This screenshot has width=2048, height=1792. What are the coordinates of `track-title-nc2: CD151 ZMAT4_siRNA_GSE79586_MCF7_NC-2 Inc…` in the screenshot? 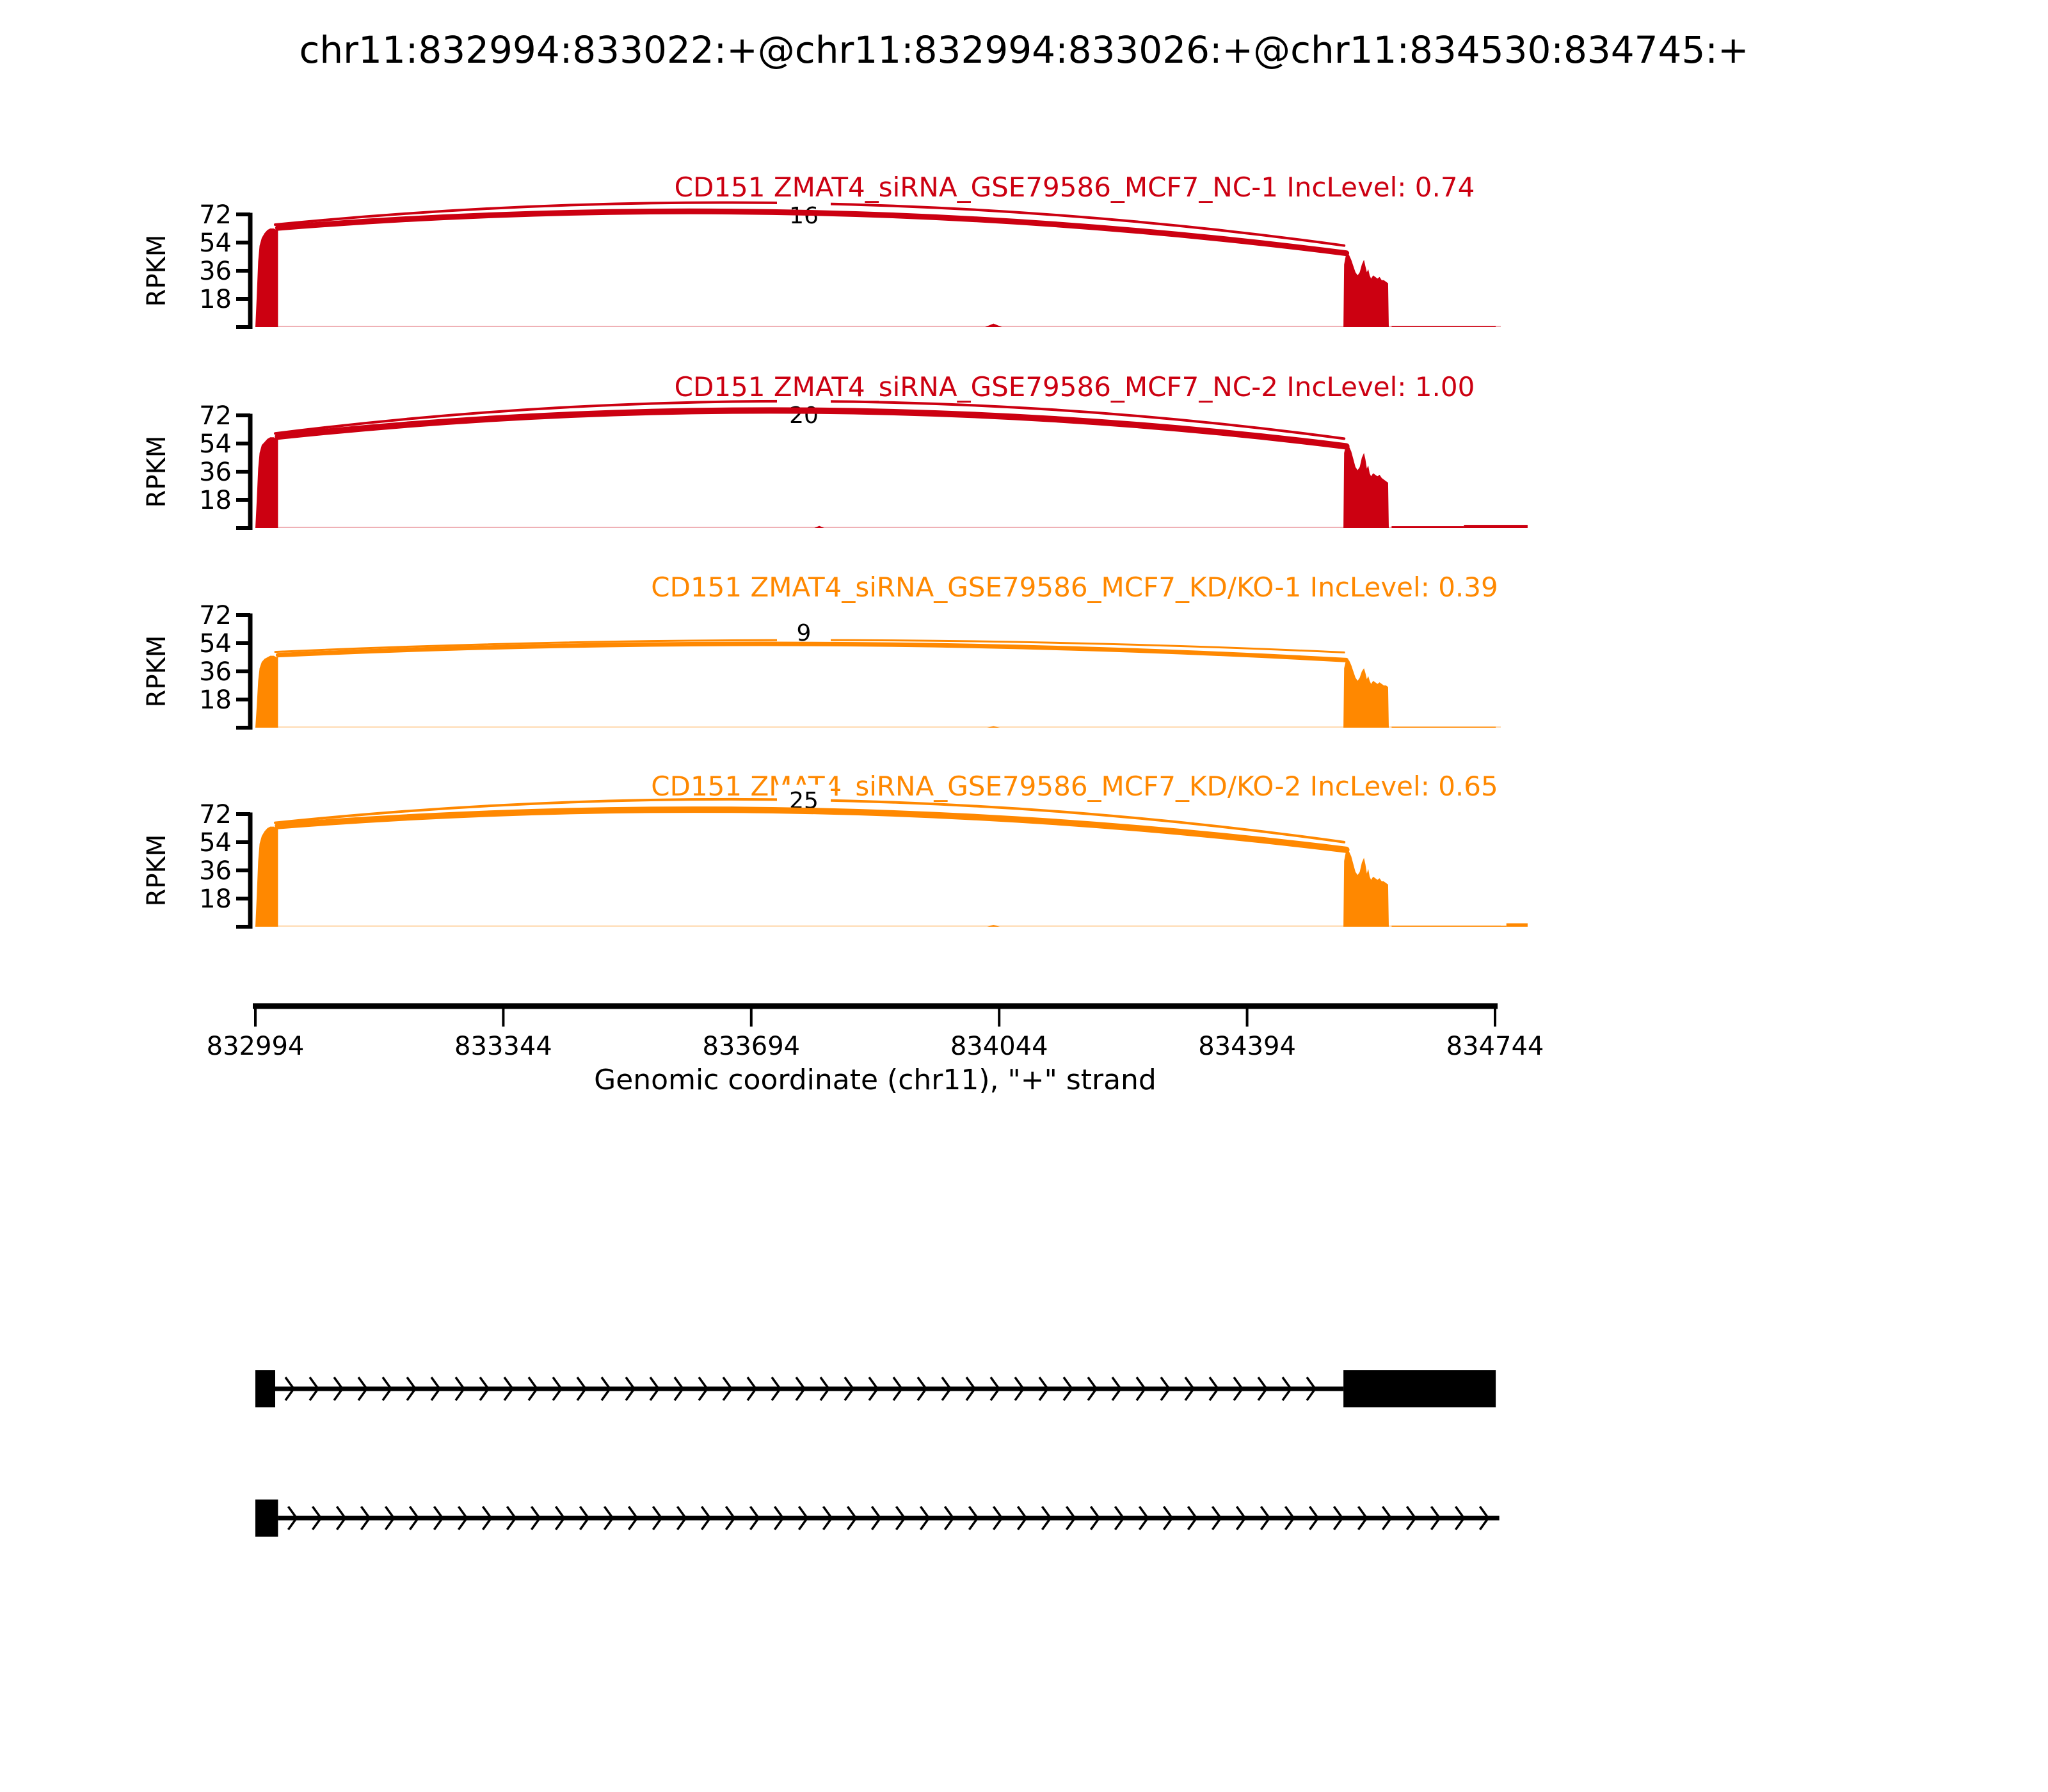 It's located at (1074, 387).